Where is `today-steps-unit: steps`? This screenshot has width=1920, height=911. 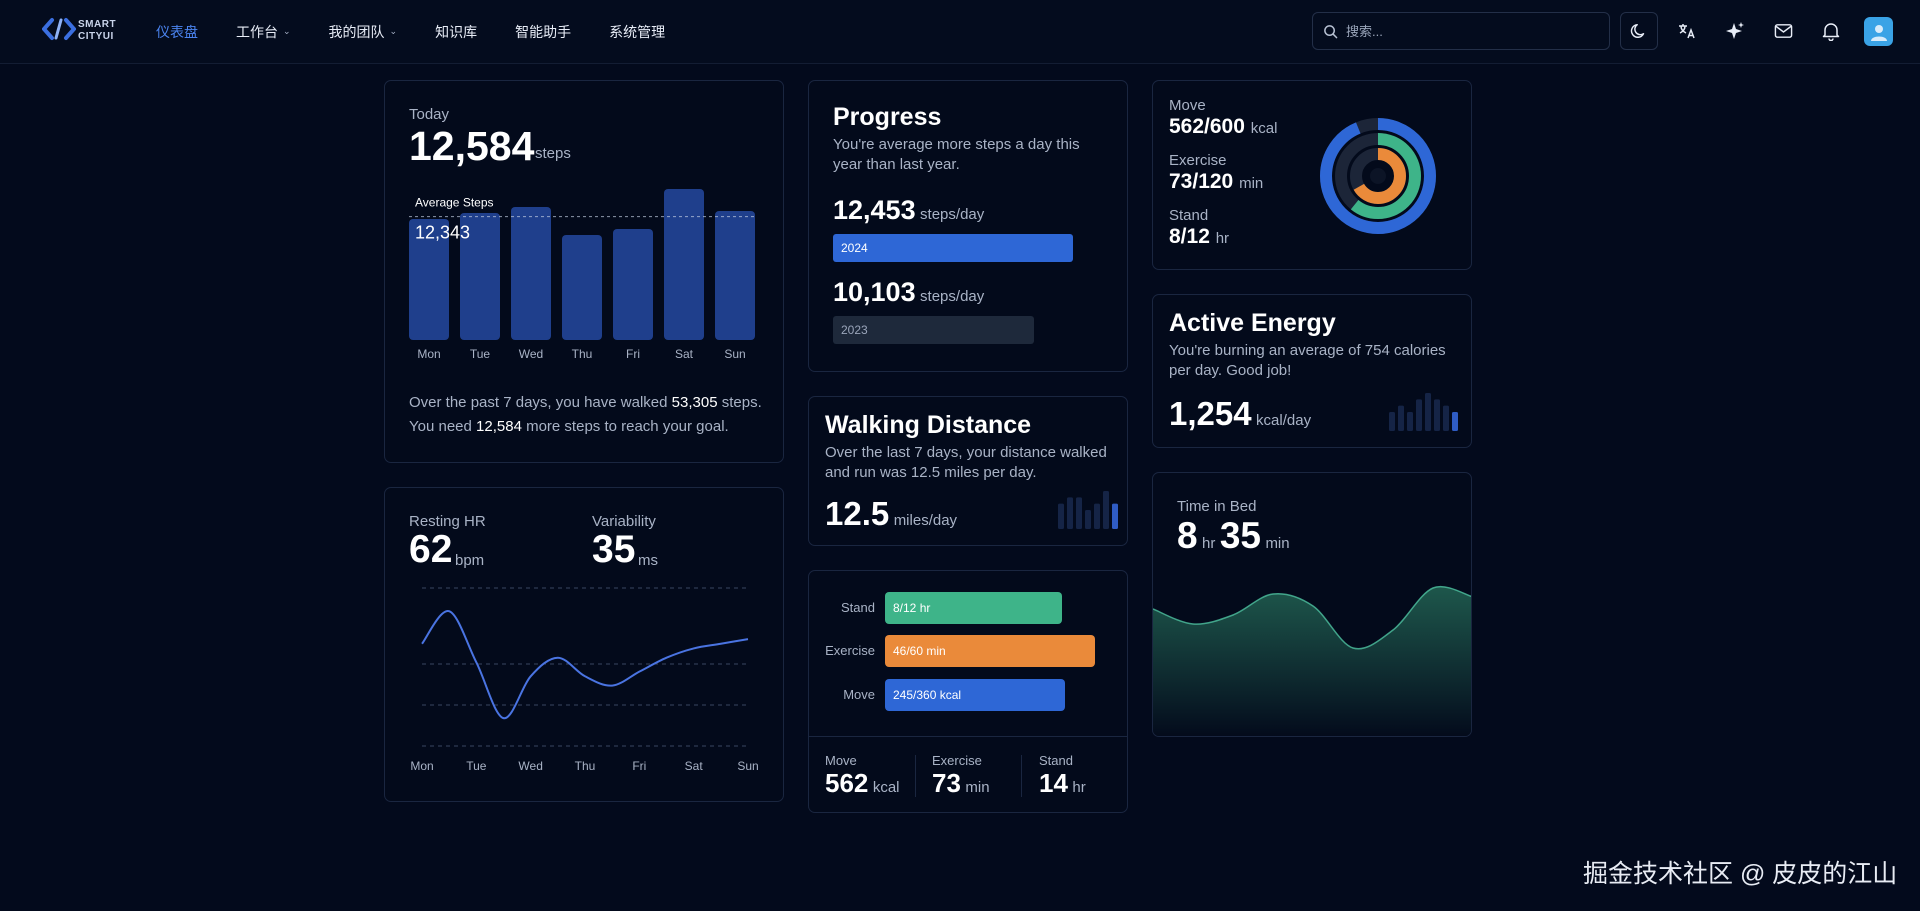 today-steps-unit: steps is located at coordinates (553, 153).